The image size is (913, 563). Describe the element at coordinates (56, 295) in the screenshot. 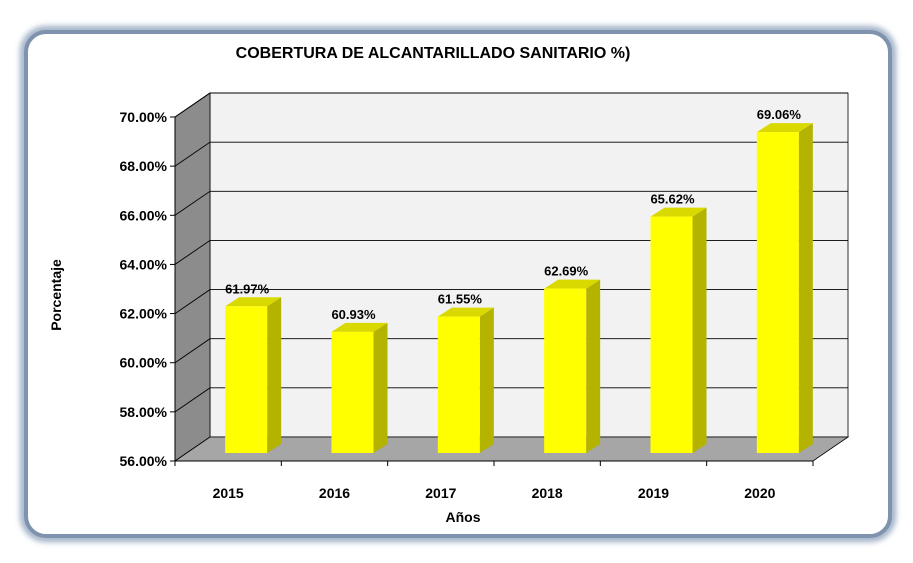

I see `y-axis-label: Porcentaje` at that location.